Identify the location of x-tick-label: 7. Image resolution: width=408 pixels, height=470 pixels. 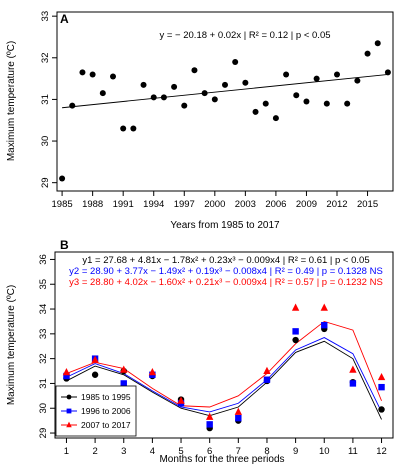
(238, 451).